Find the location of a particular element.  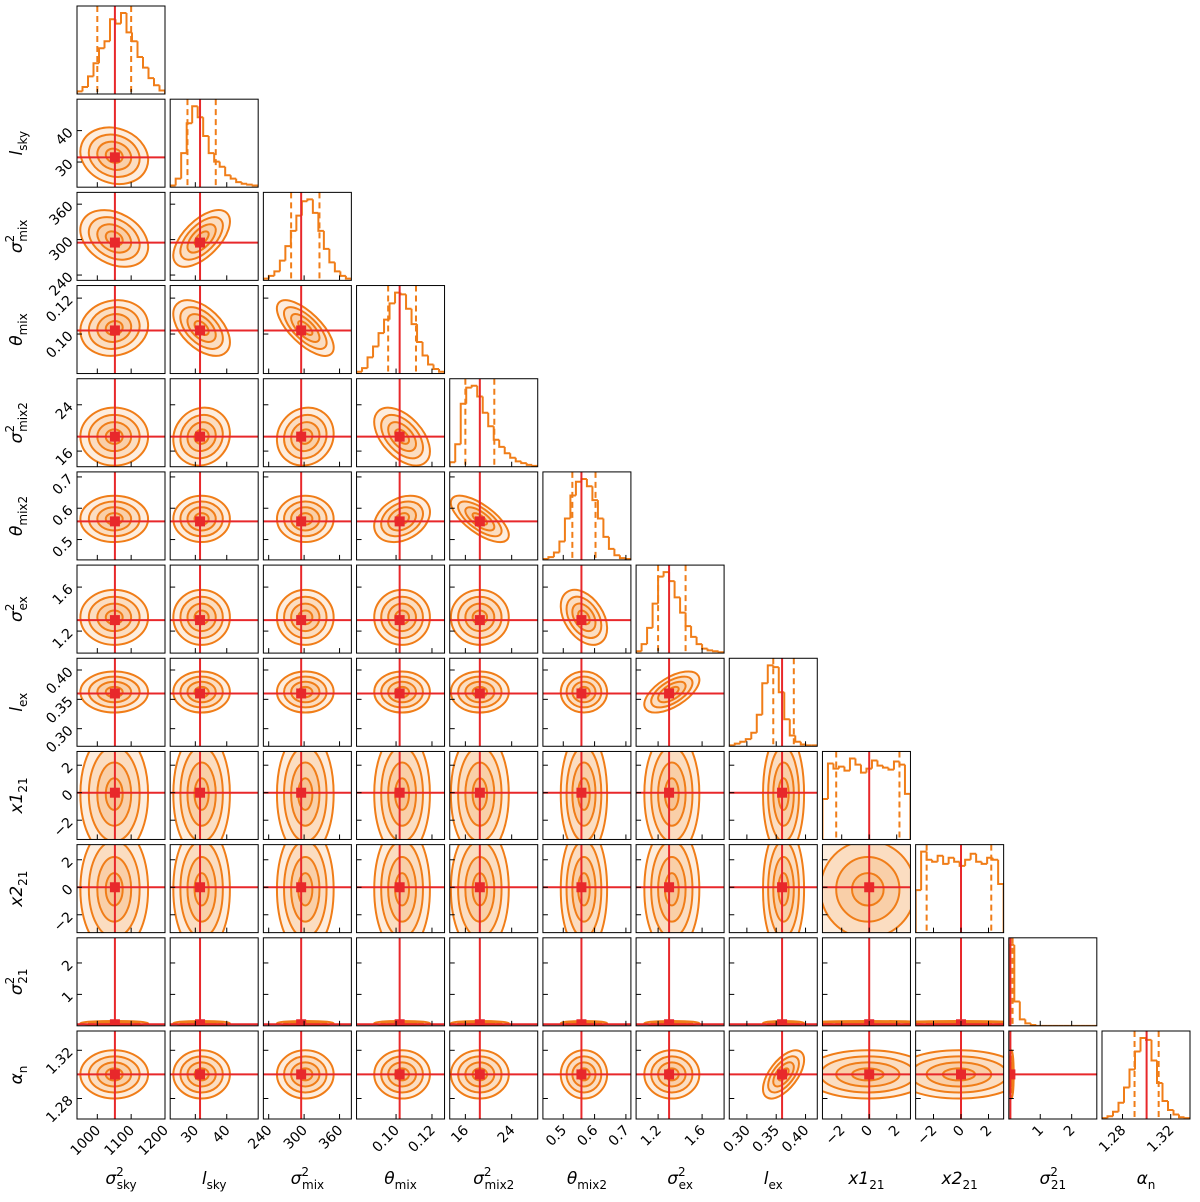

axis-label: x221 is located at coordinates (959, 1180).